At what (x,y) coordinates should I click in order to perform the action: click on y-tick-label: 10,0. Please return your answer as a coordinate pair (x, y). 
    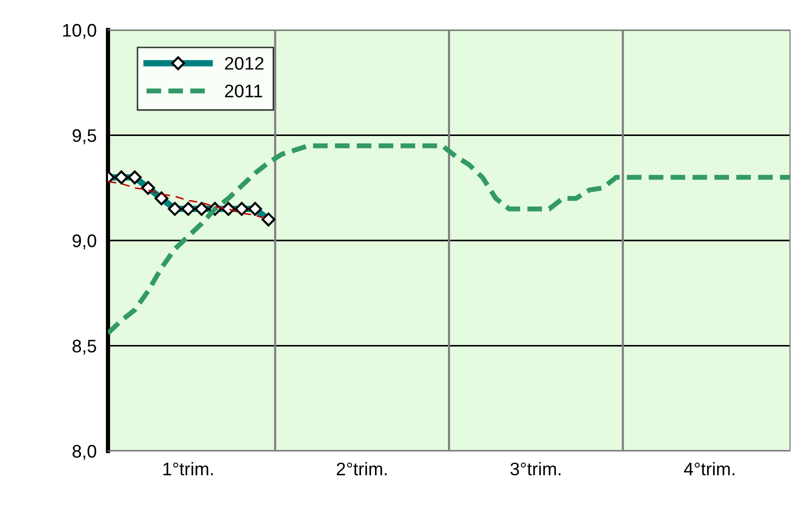
    Looking at the image, I should click on (79, 31).